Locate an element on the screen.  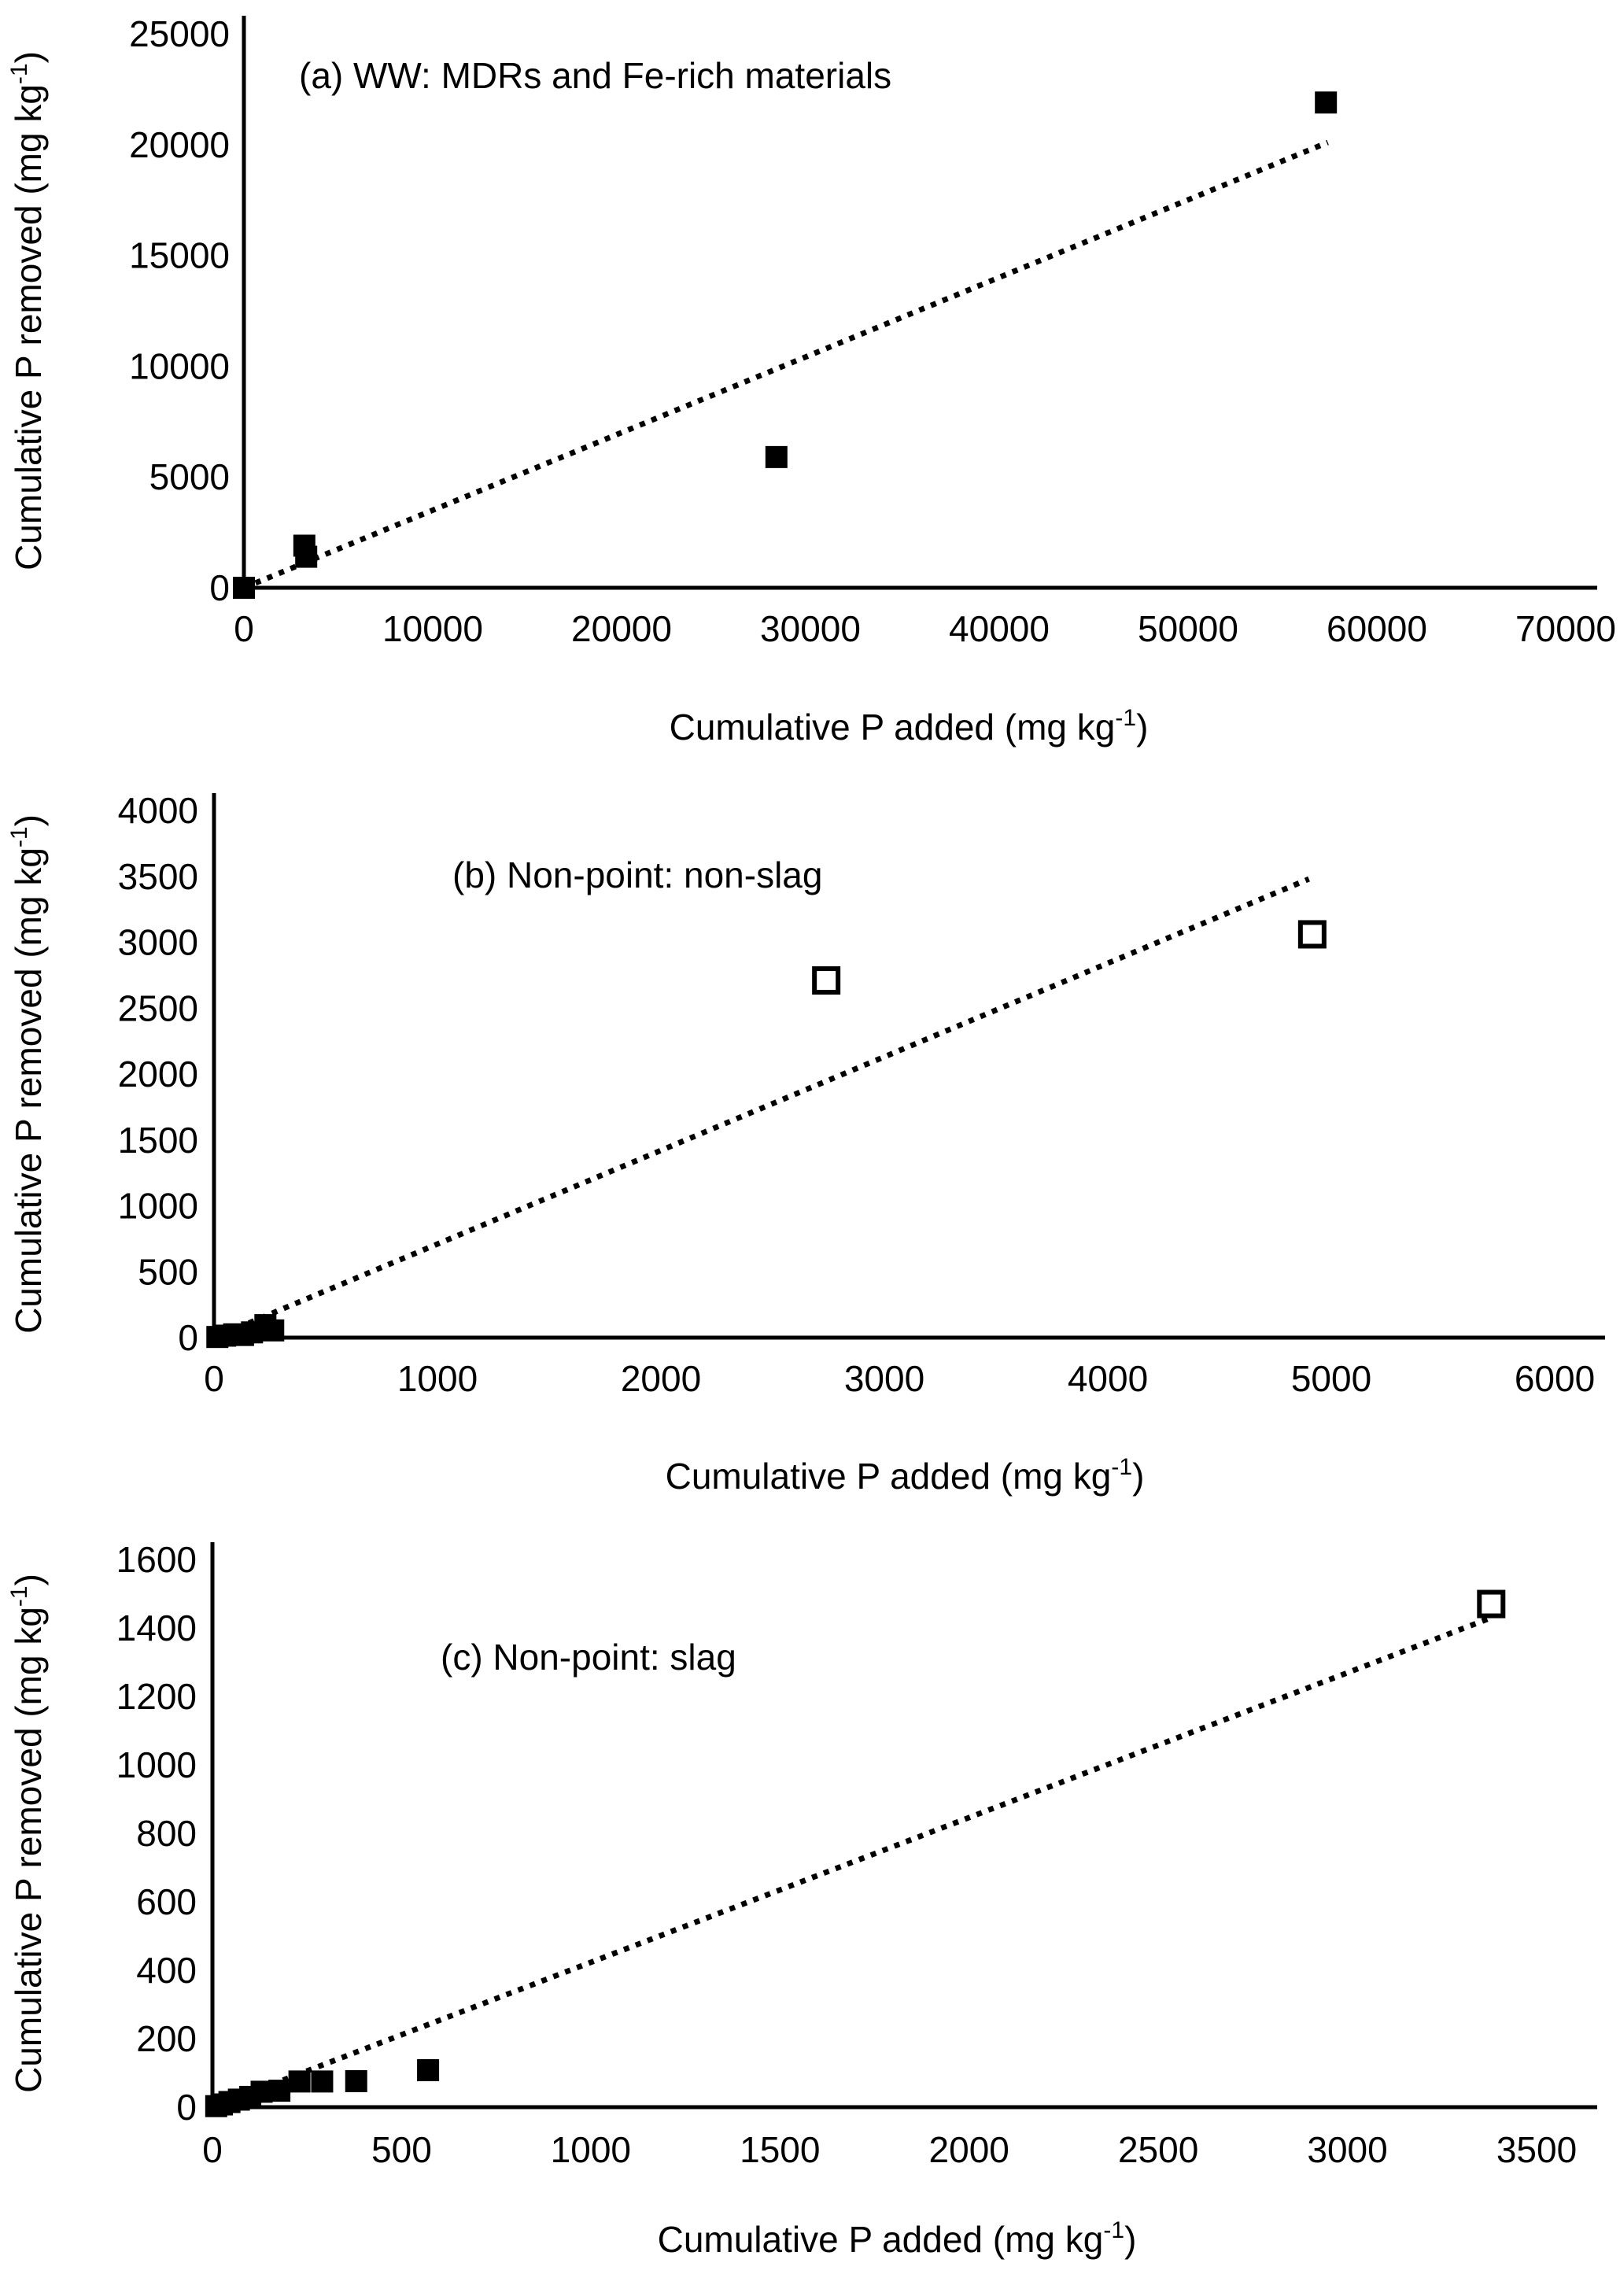
y-tick-label: 800 is located at coordinates (166, 1833).